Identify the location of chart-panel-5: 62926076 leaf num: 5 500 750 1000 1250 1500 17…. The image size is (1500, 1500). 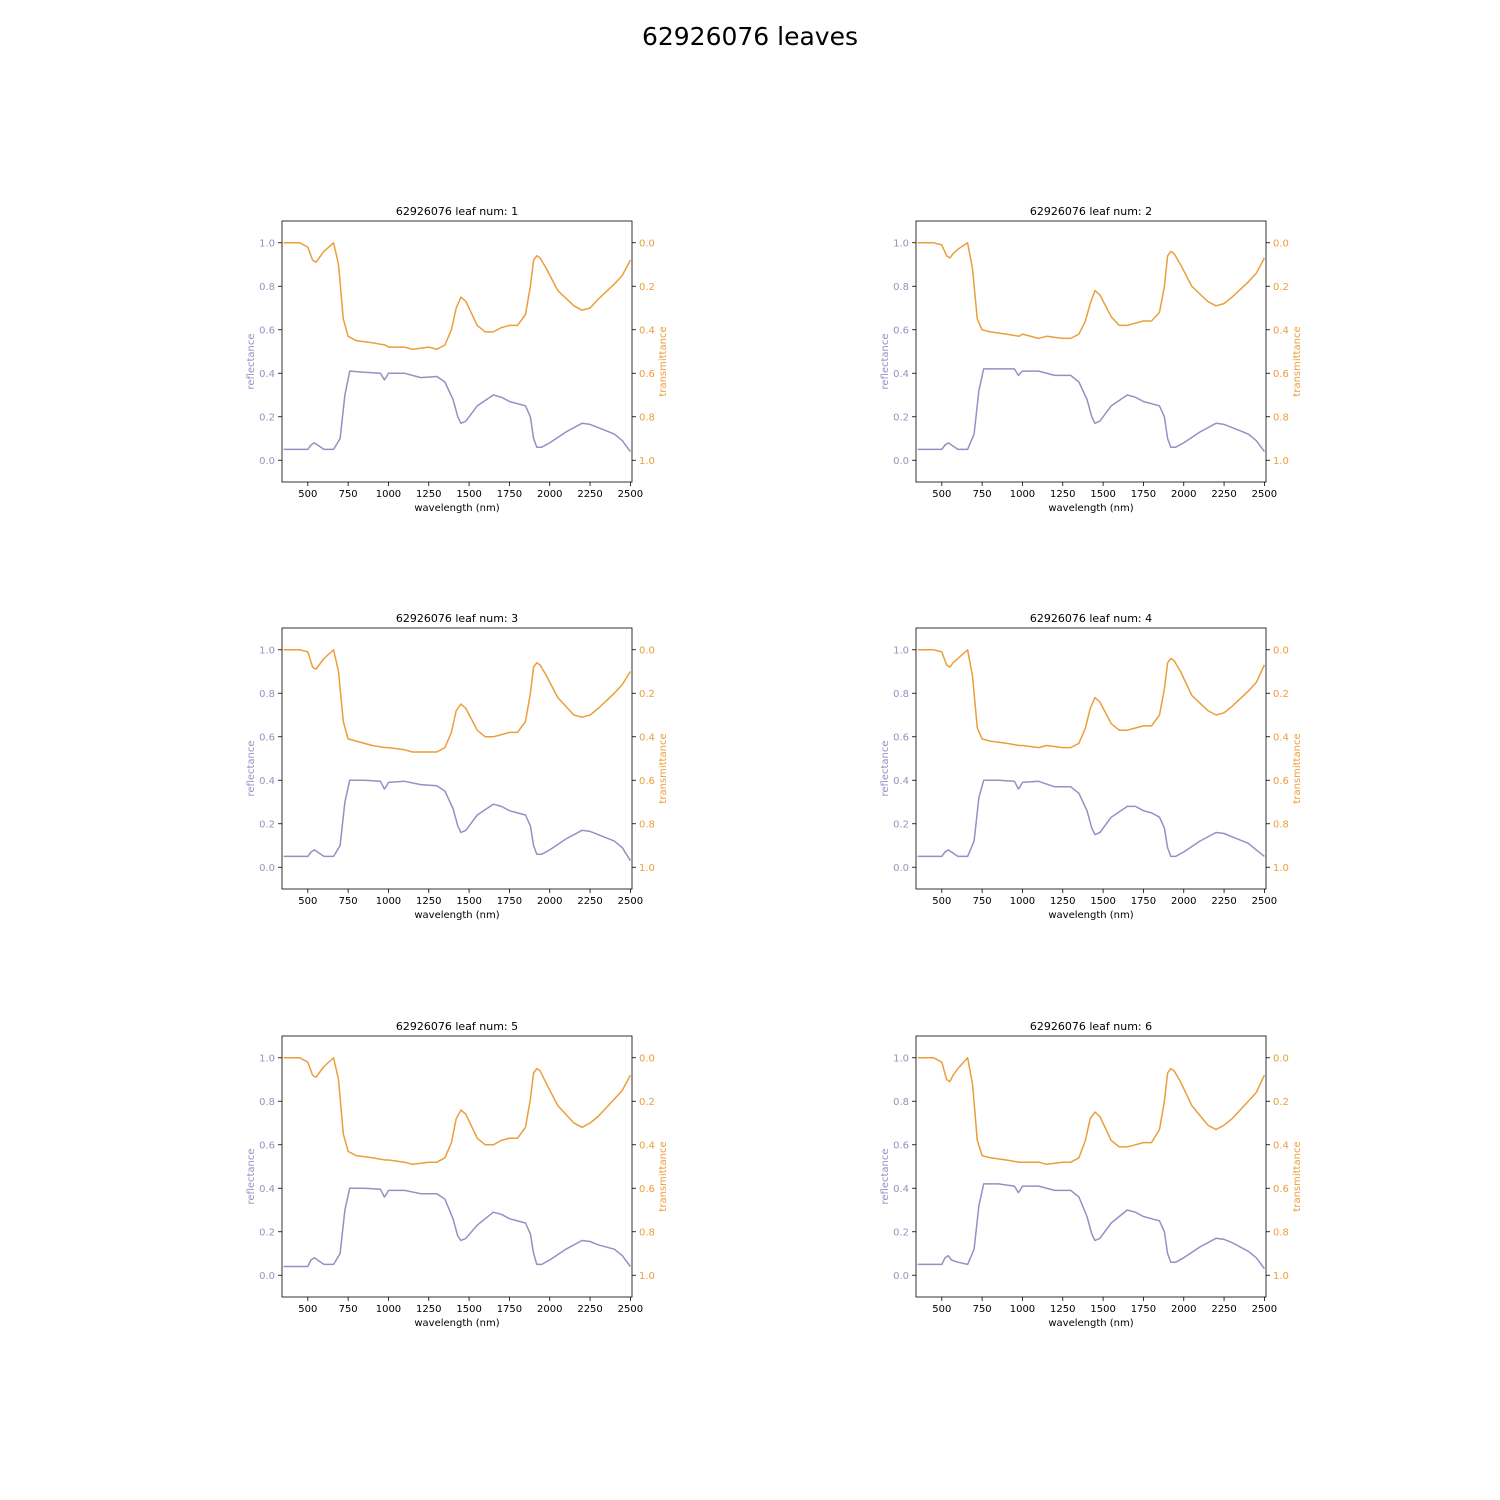
(457, 1174).